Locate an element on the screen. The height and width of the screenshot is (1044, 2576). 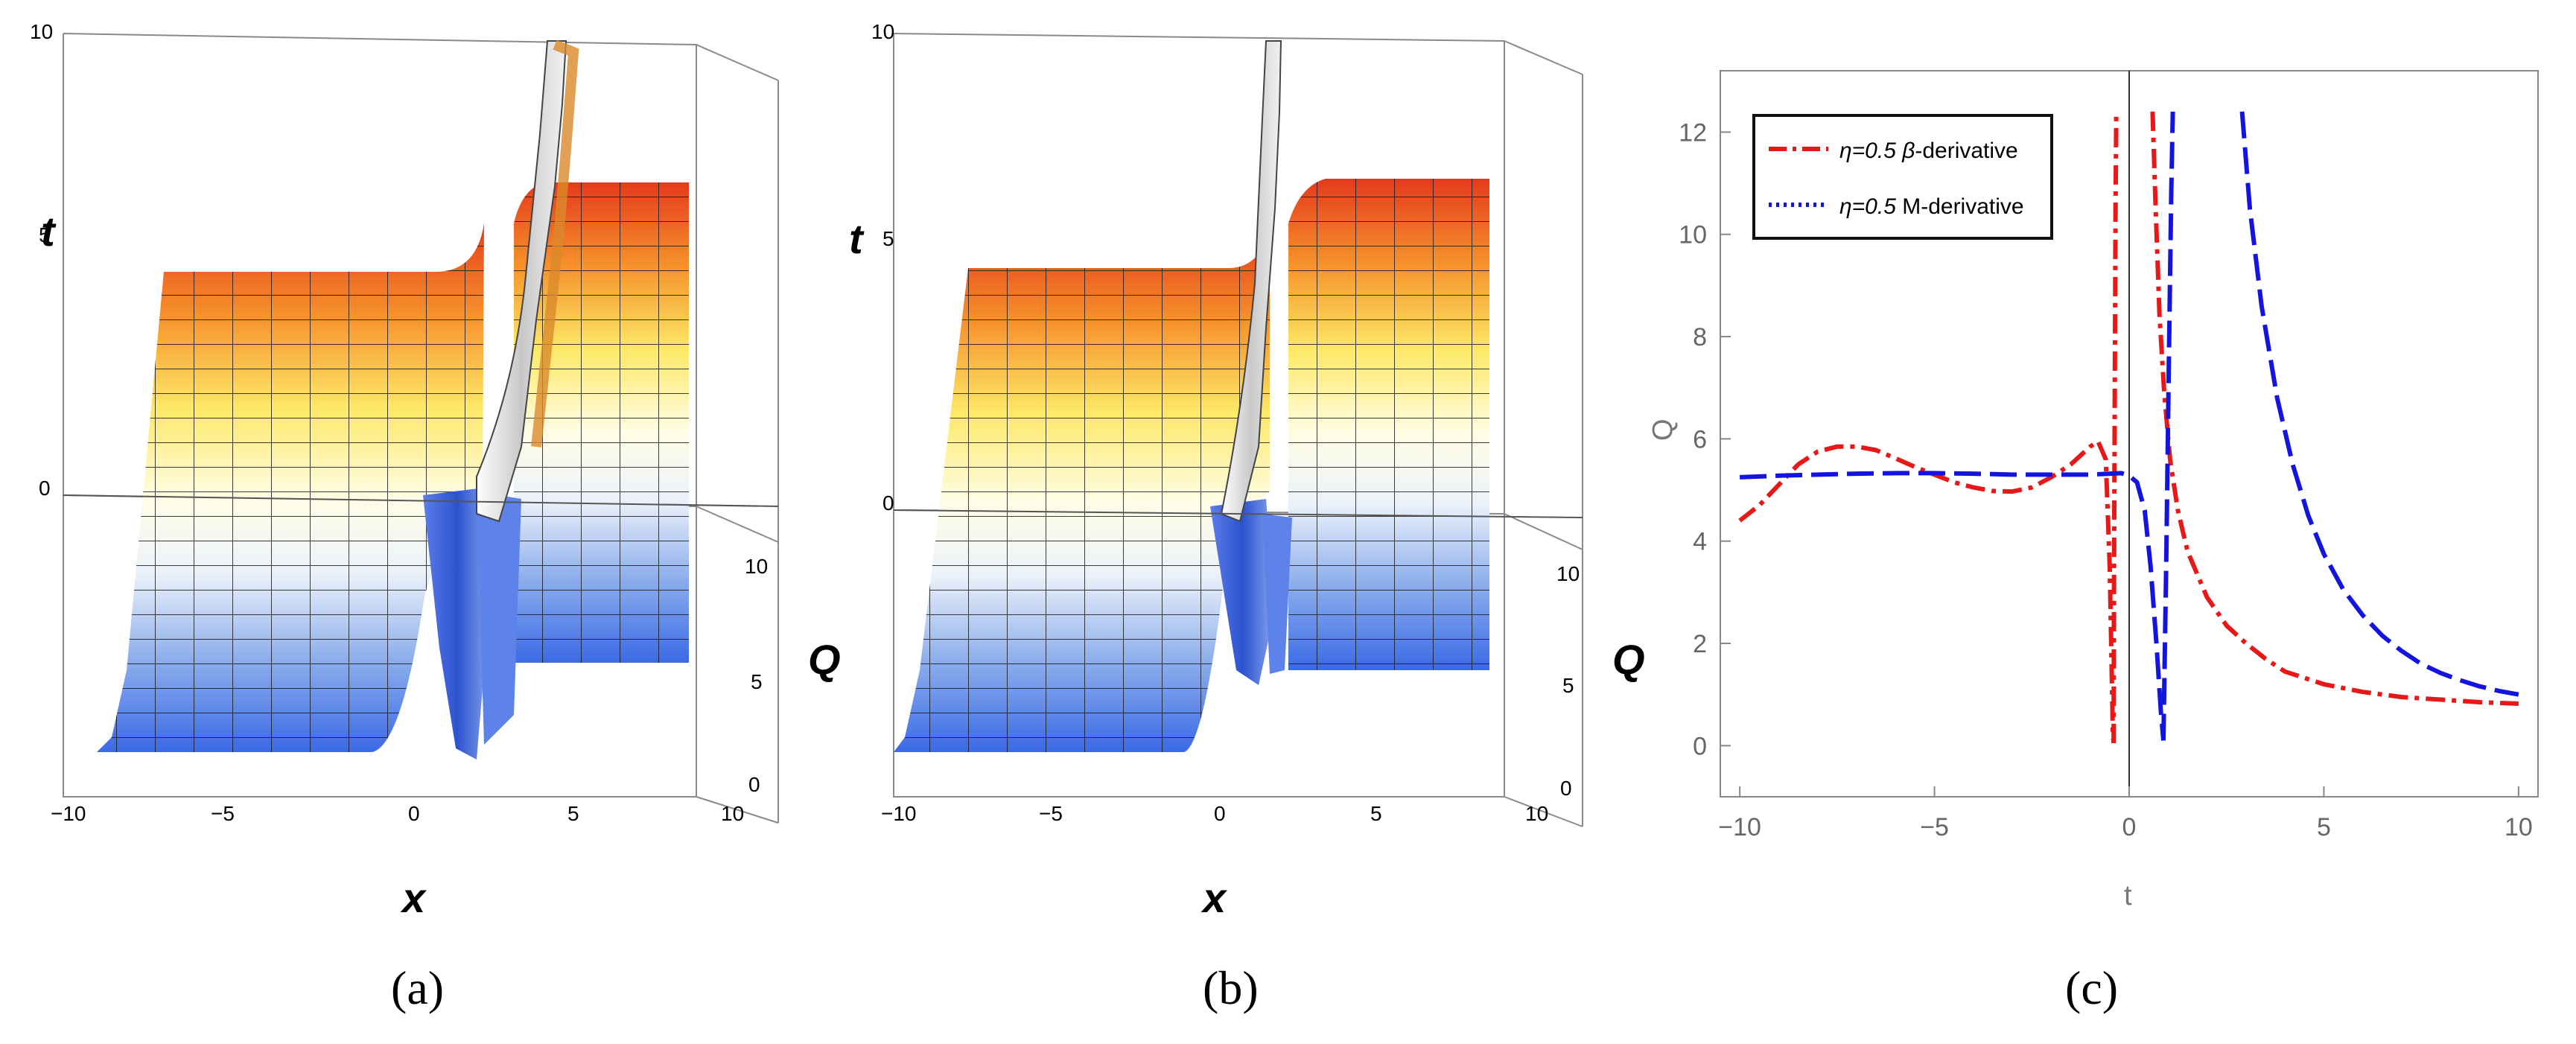
legend-entry-beta: η=0.5 β-derivative is located at coordinates (1928, 151).